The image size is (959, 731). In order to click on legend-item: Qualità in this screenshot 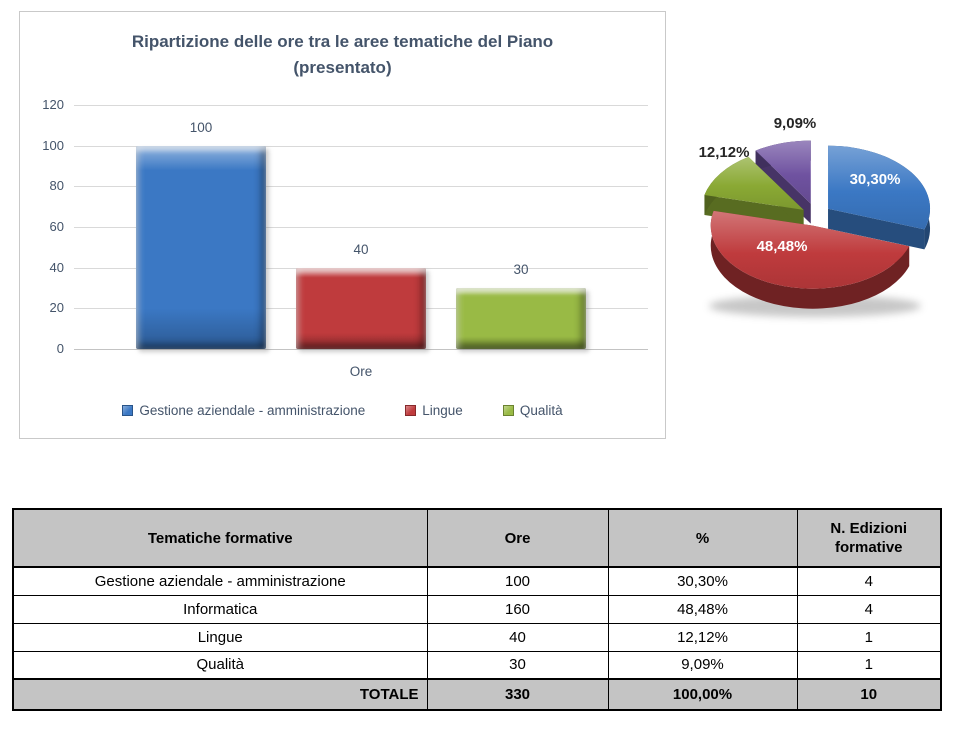, I will do `click(532, 410)`.